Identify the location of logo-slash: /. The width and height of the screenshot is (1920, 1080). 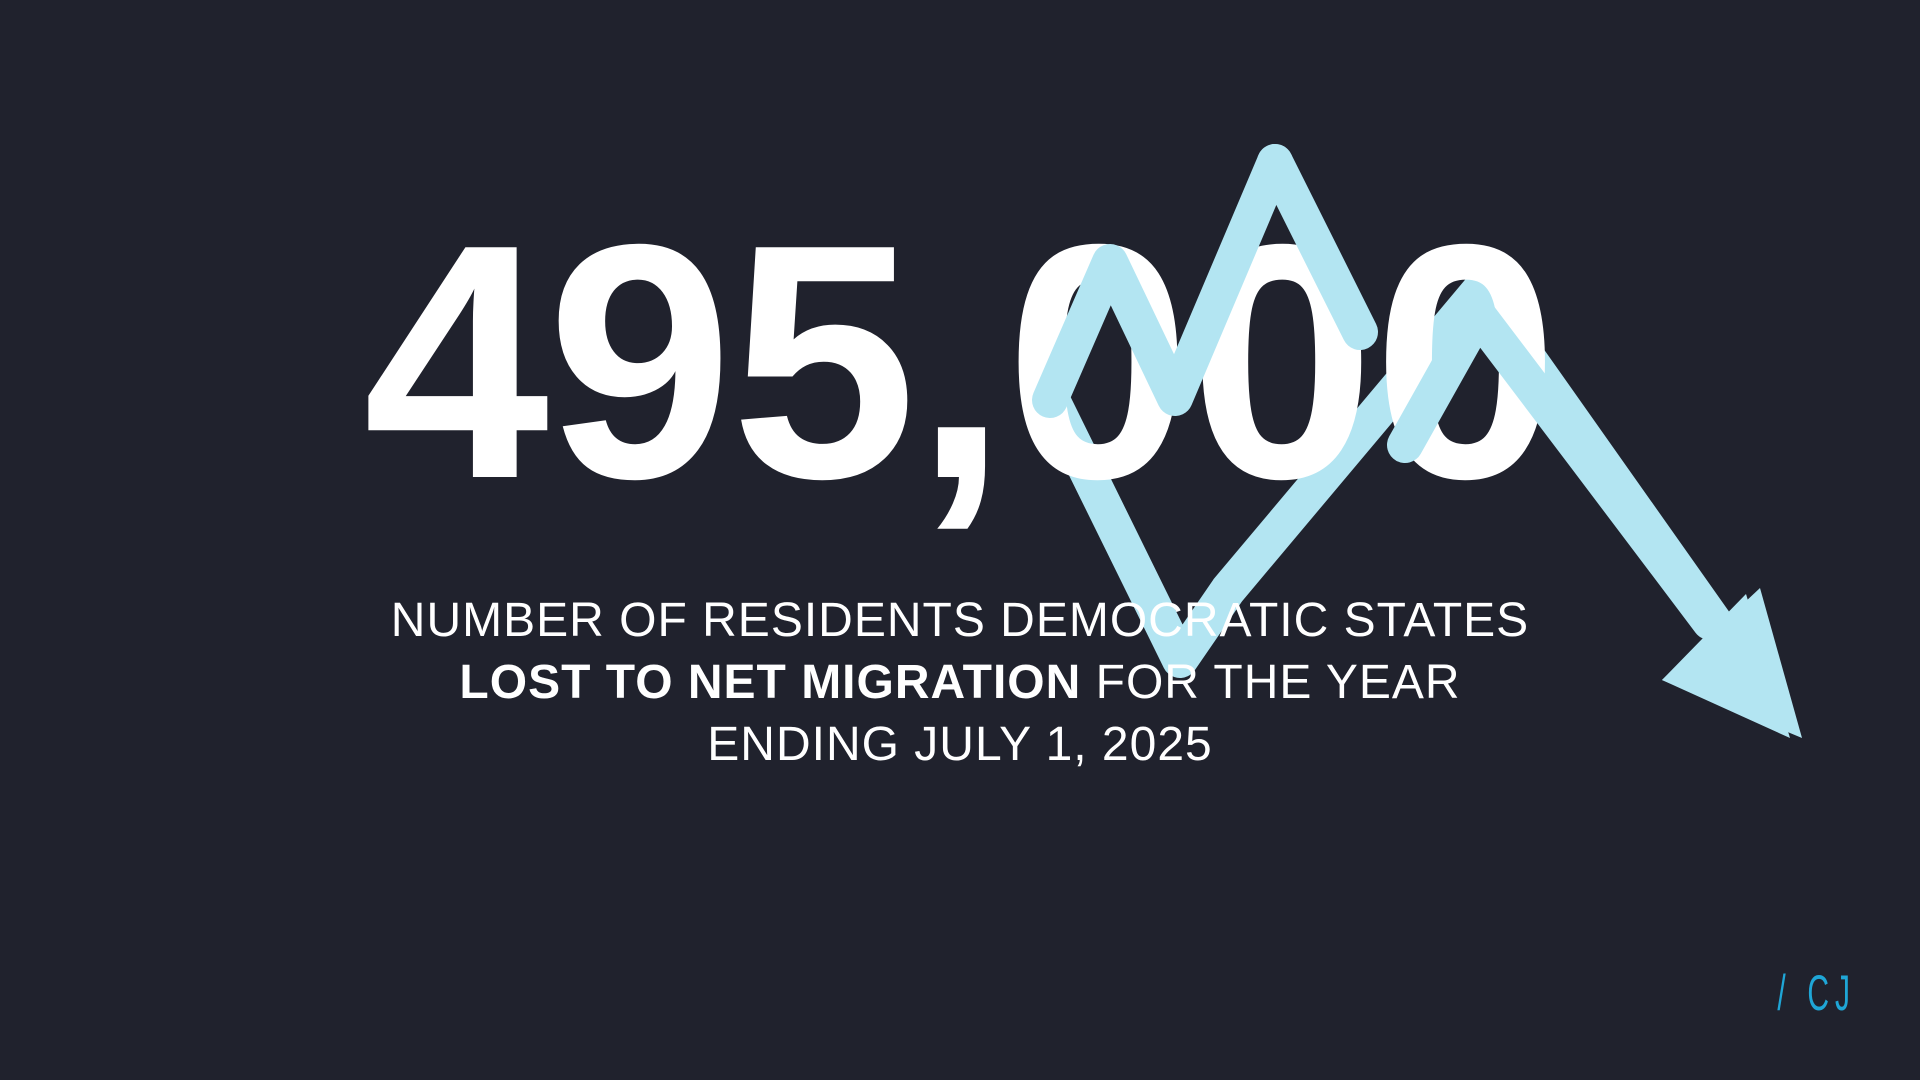
(1784, 993).